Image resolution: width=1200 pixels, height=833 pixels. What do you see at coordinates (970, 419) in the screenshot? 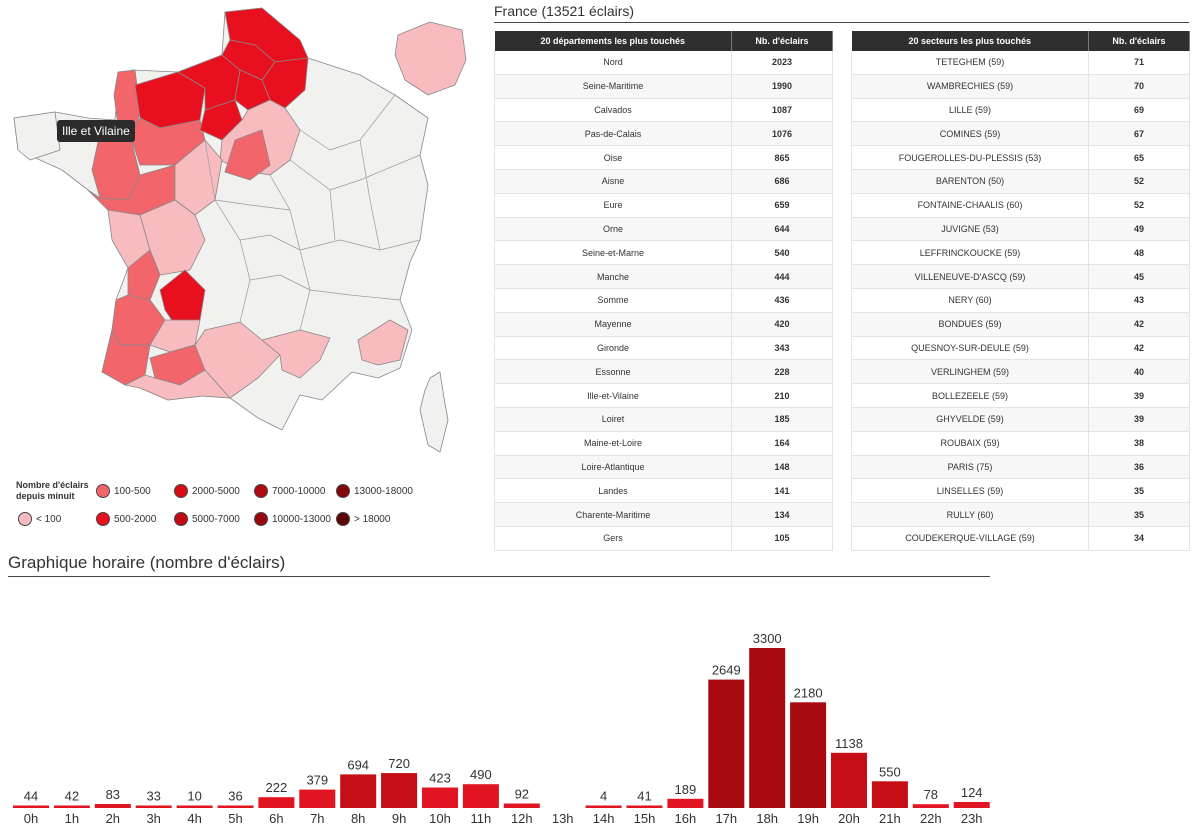
I see `row-name-cell: GHYVELDE (59)` at bounding box center [970, 419].